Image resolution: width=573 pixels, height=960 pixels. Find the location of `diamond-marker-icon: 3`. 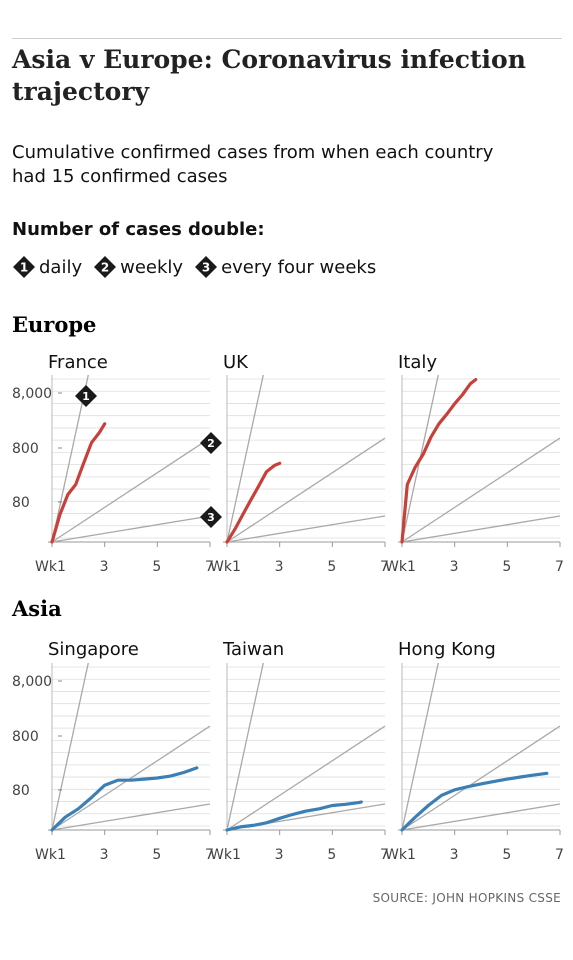

diamond-marker-icon: 3 is located at coordinates (206, 267).